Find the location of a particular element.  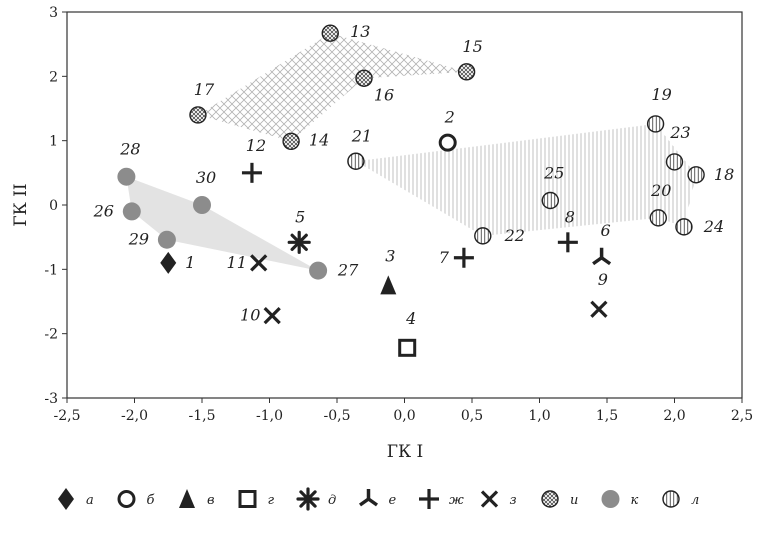

x-tick-label: 2,5 is located at coordinates (742, 416).